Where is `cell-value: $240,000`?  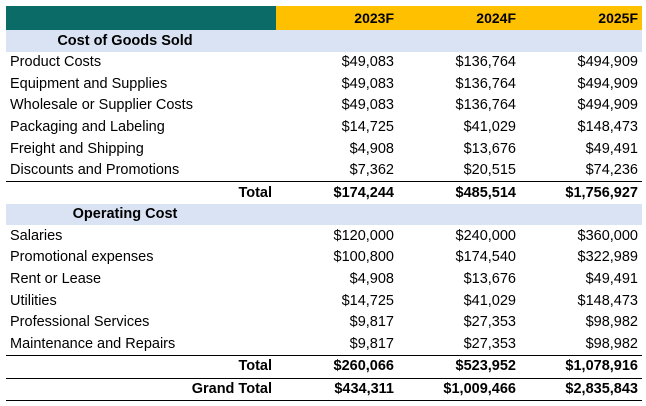 cell-value: $240,000 is located at coordinates (485, 235).